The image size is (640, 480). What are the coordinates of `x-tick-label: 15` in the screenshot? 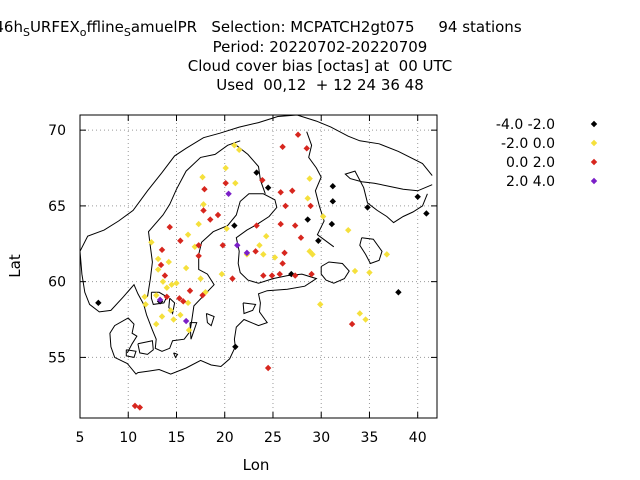 It's located at (177, 438).